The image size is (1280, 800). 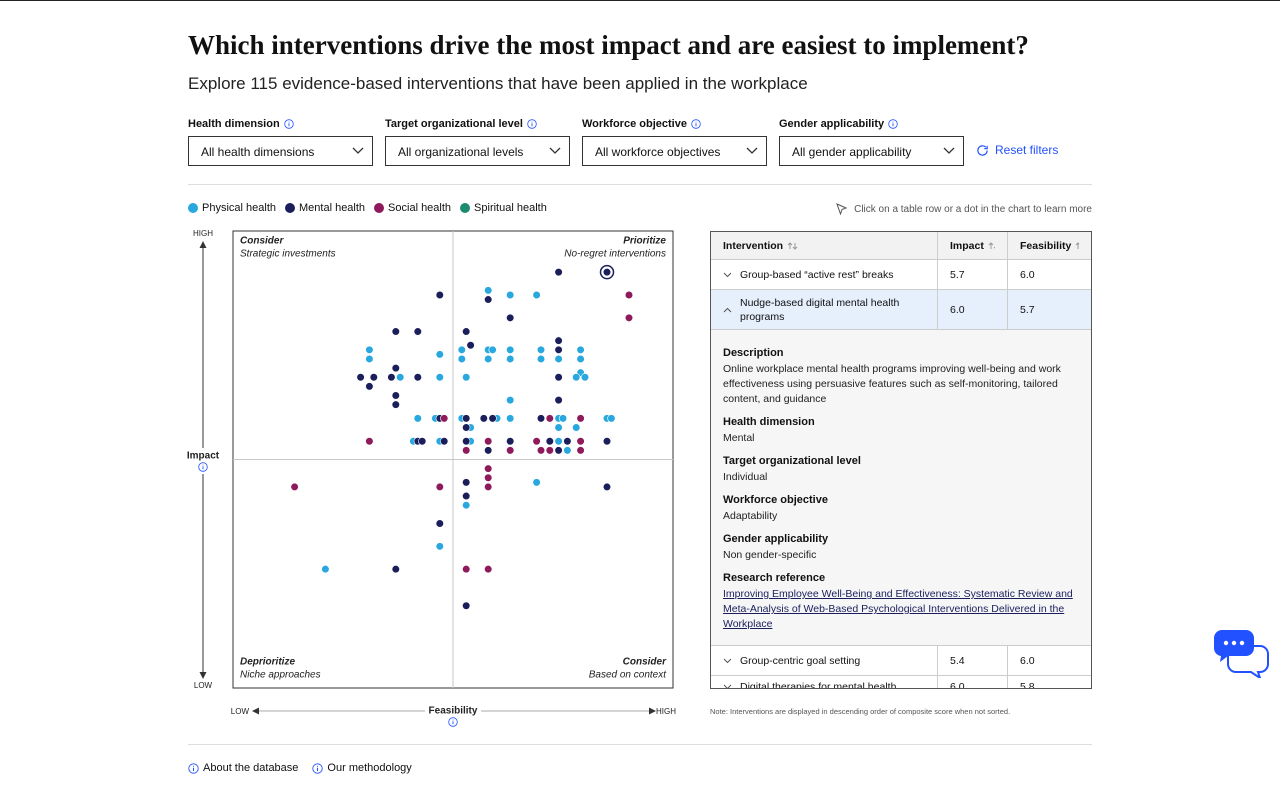 What do you see at coordinates (871, 151) in the screenshot?
I see `dropdown: All gender applicability` at bounding box center [871, 151].